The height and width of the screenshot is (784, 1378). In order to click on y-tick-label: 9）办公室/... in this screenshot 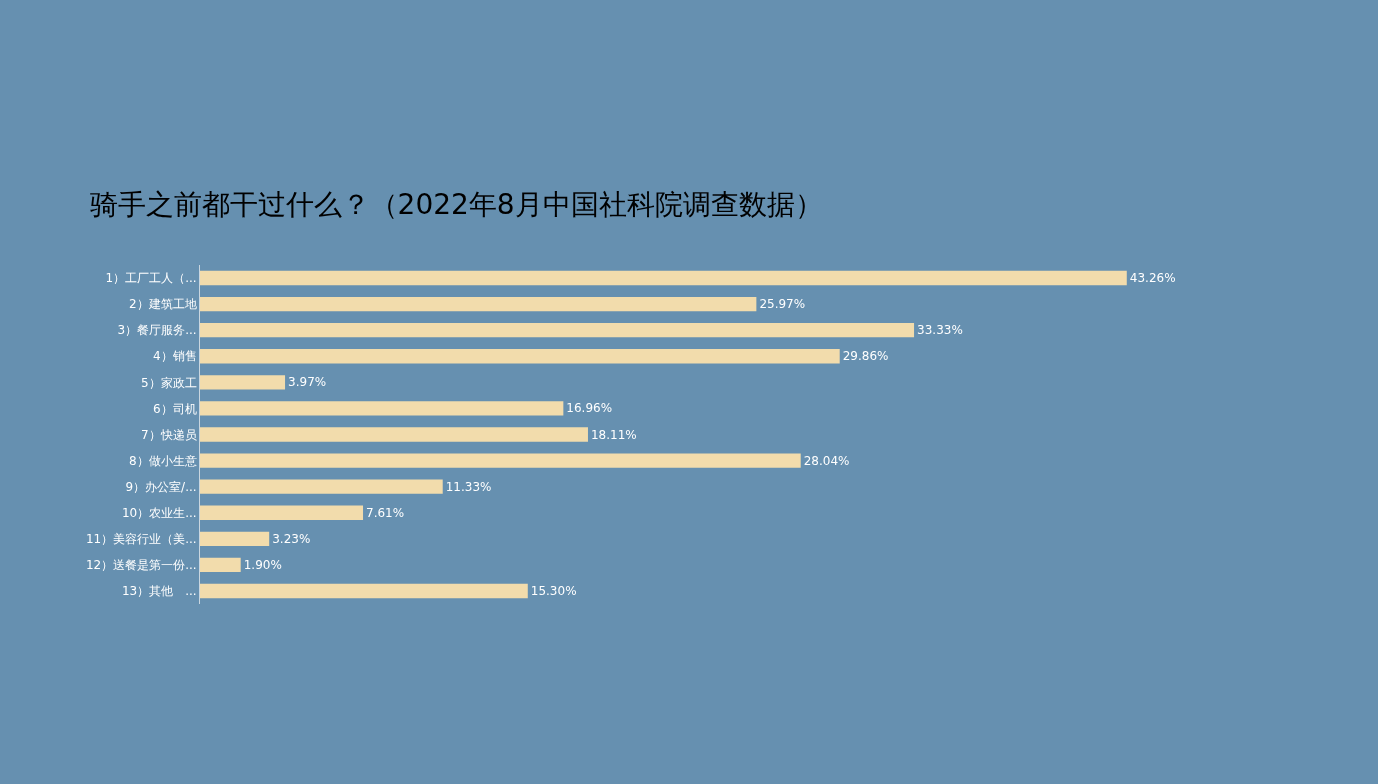, I will do `click(161, 486)`.